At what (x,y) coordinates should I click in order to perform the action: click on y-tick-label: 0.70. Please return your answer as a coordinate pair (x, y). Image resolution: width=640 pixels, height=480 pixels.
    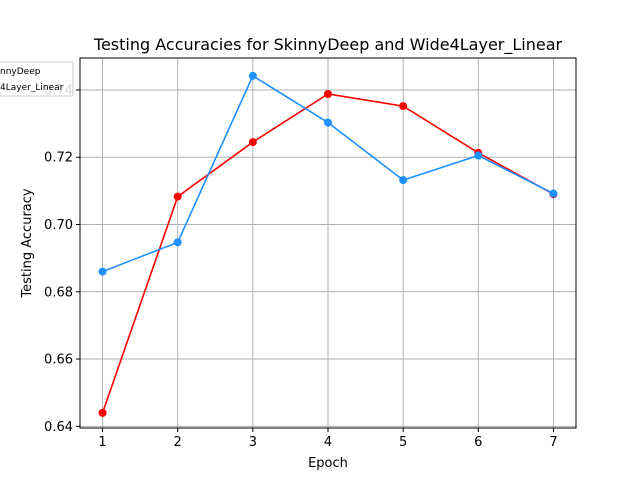
    Looking at the image, I should click on (58, 225).